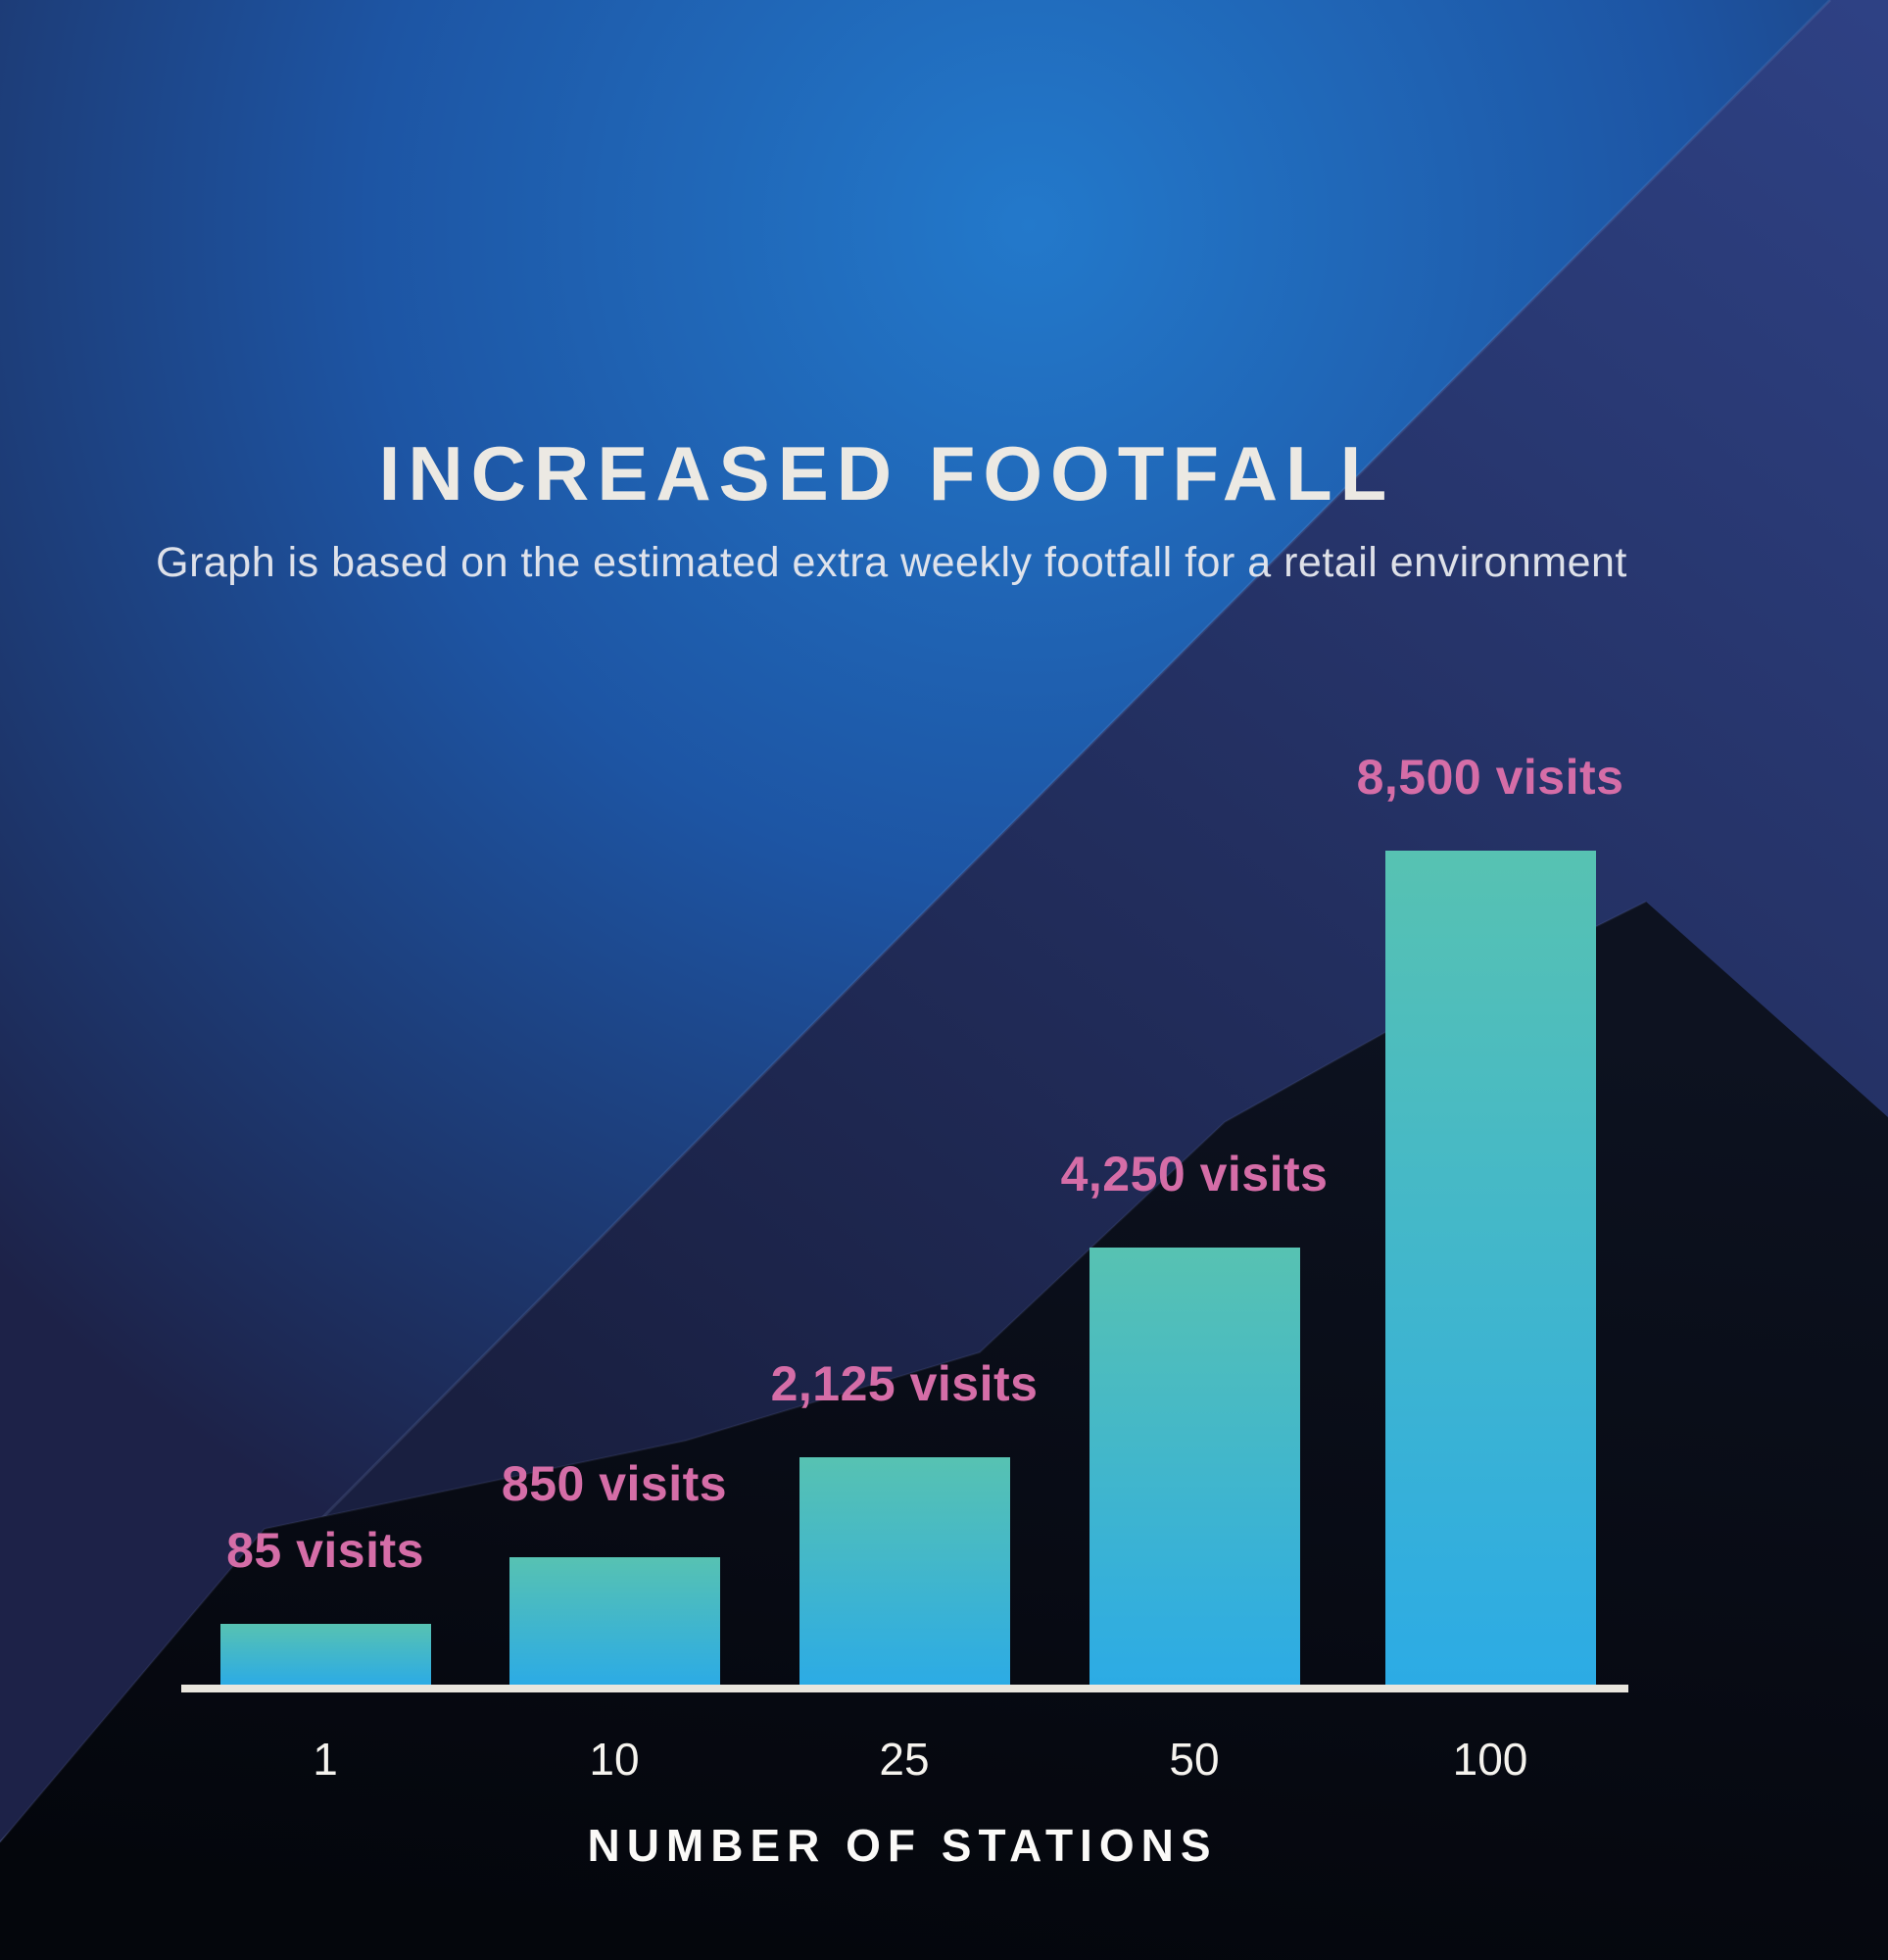 This screenshot has height=1960, width=1888. I want to click on bar-50-stations, so click(1194, 1466).